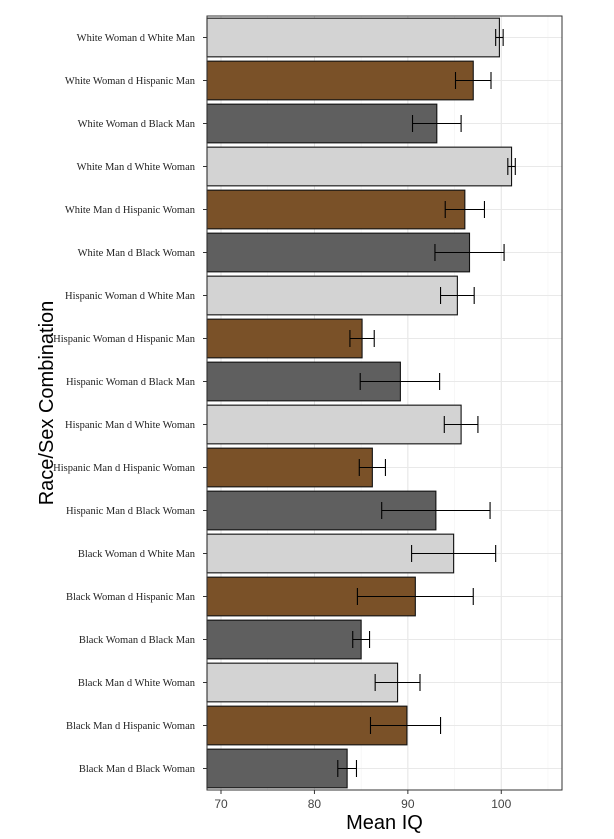 This screenshot has height=839, width=614. I want to click on category-label: Hispanic Man d Hispanic Woman, so click(124, 468).